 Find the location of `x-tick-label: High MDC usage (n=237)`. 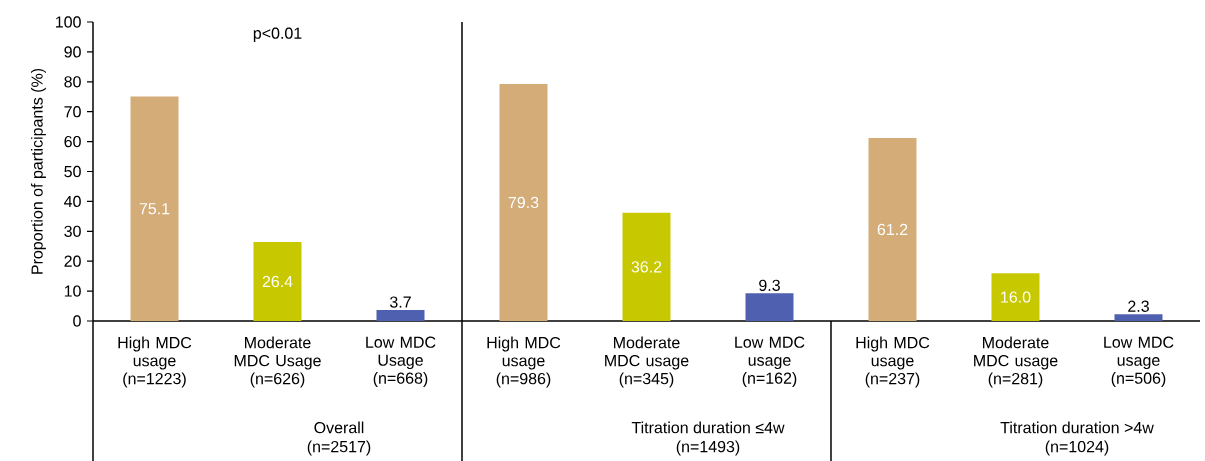

x-tick-label: High MDC usage (n=237) is located at coordinates (893, 362).